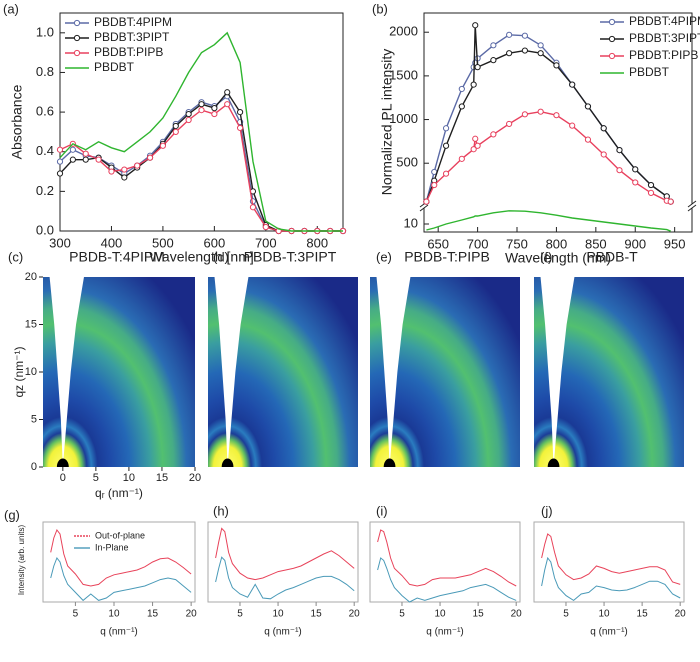 This screenshot has height=662, width=700. Describe the element at coordinates (119, 493) in the screenshot. I see `x-axis-label: qᵣ (nm⁻¹)` at that location.